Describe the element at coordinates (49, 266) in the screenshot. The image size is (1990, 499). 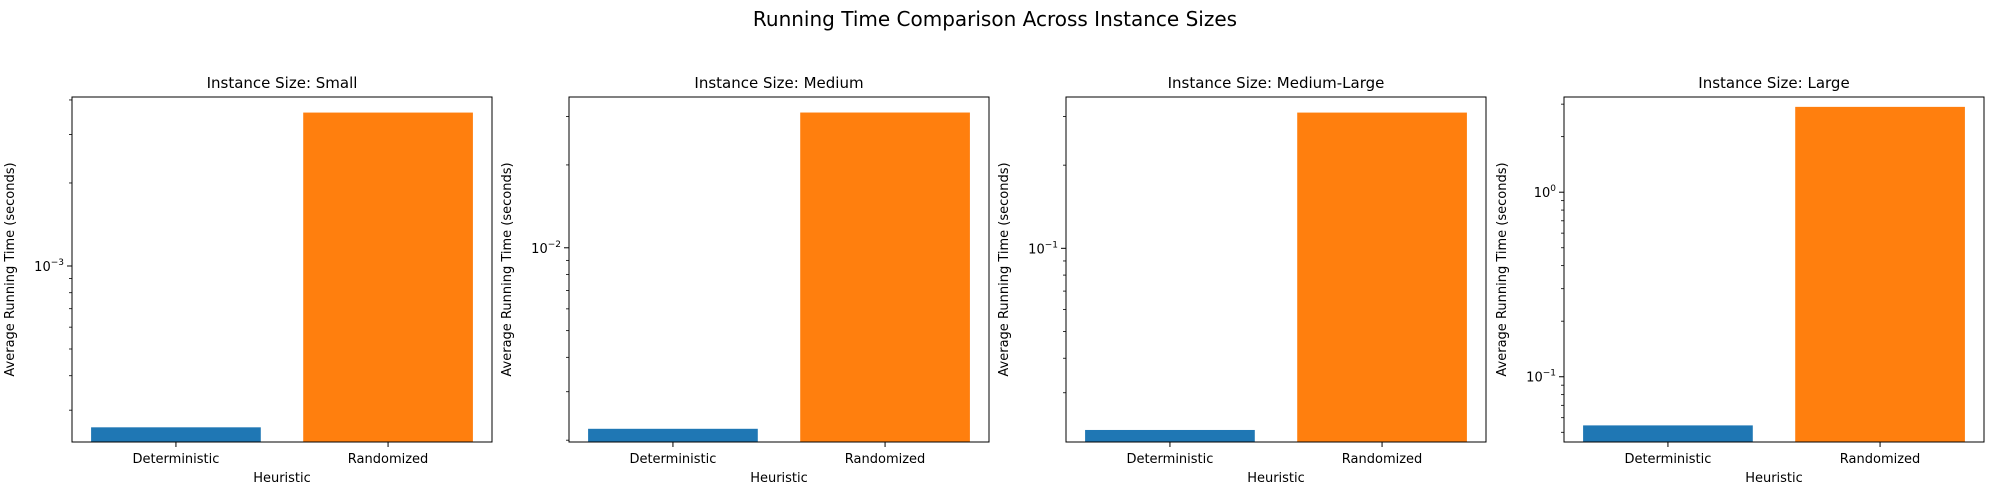
I see `y-tick-label: 10⁻³` at that location.